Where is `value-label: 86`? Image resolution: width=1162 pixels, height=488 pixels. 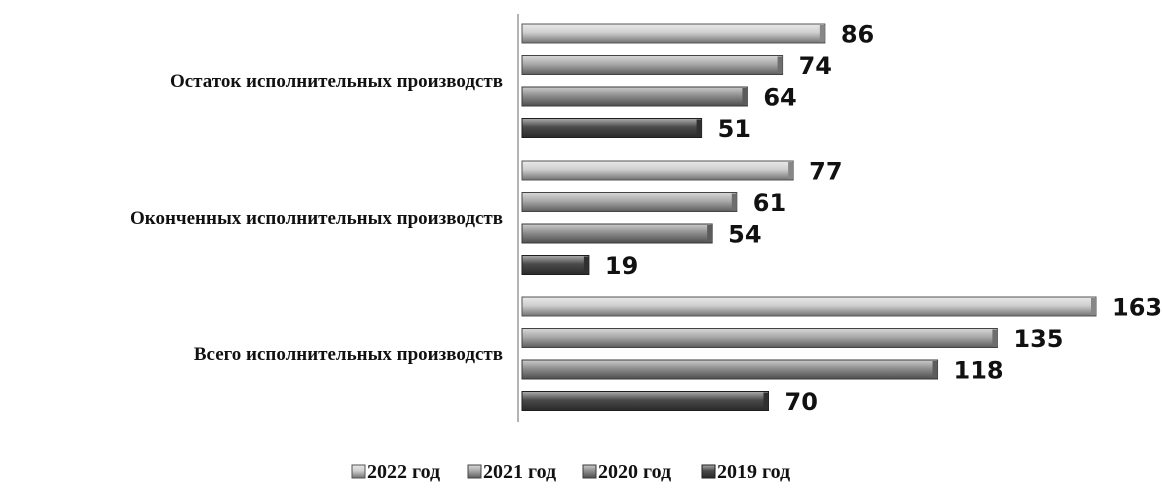 value-label: 86 is located at coordinates (857, 35).